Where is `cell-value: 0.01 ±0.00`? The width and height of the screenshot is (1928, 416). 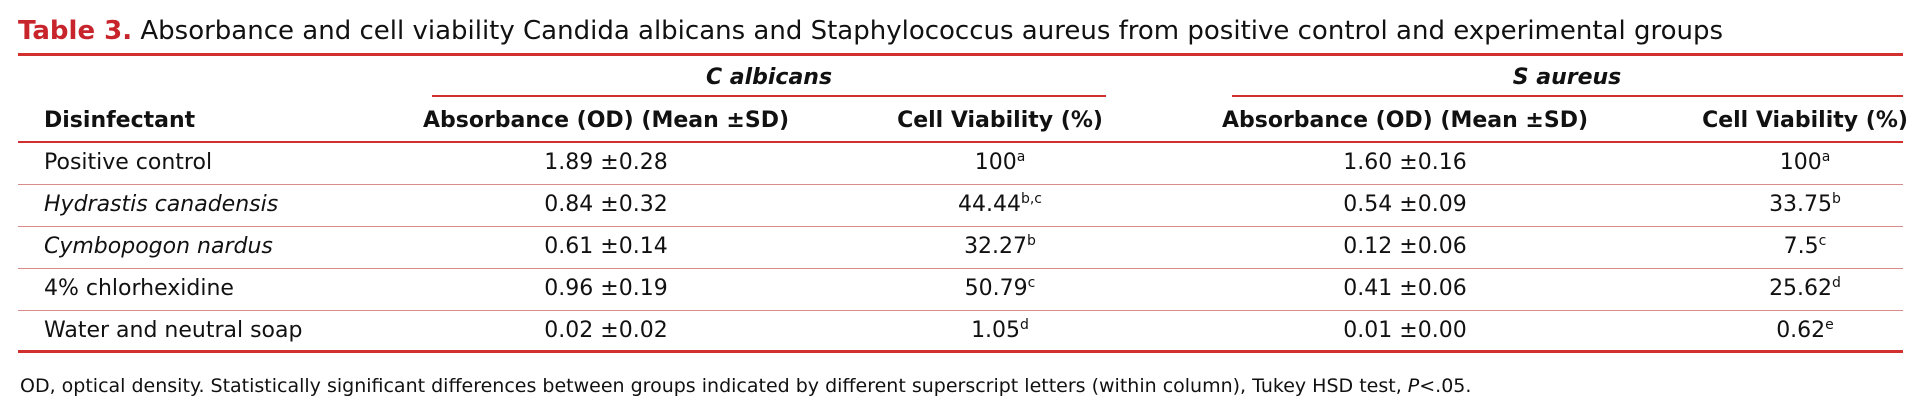
cell-value: 0.01 ±0.00 is located at coordinates (1405, 330).